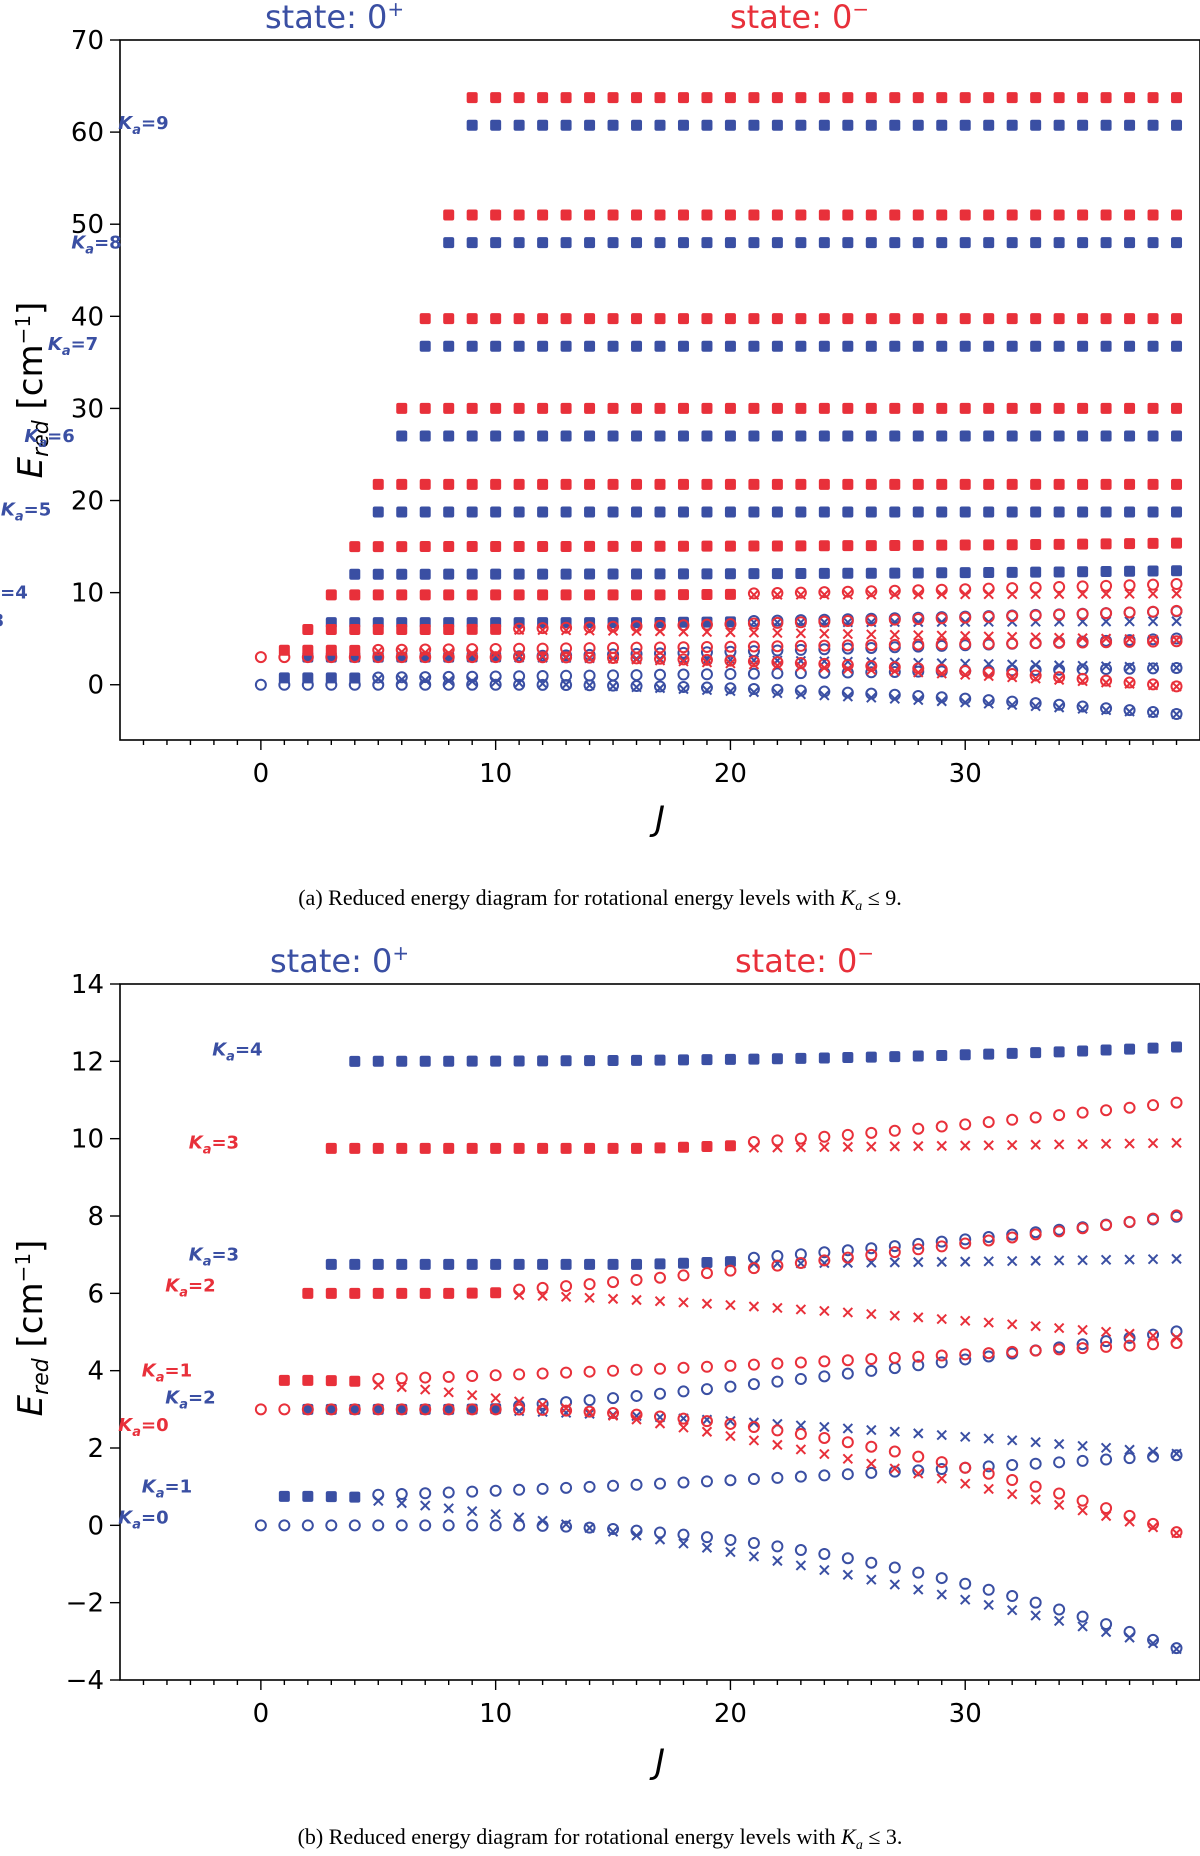 This screenshot has height=1856, width=1200. What do you see at coordinates (95, 1526) in the screenshot?
I see `y-tick-label: 0` at bounding box center [95, 1526].